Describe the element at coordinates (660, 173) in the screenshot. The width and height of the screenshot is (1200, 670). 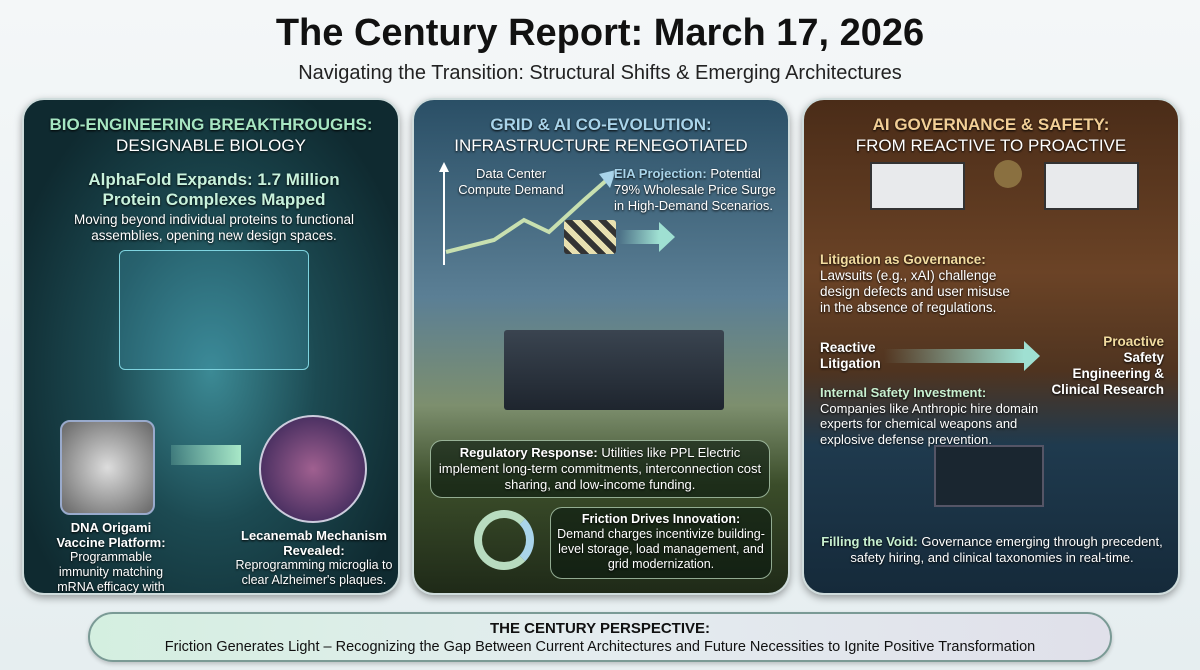
I see `eia-title: EIA Projection:` at that location.